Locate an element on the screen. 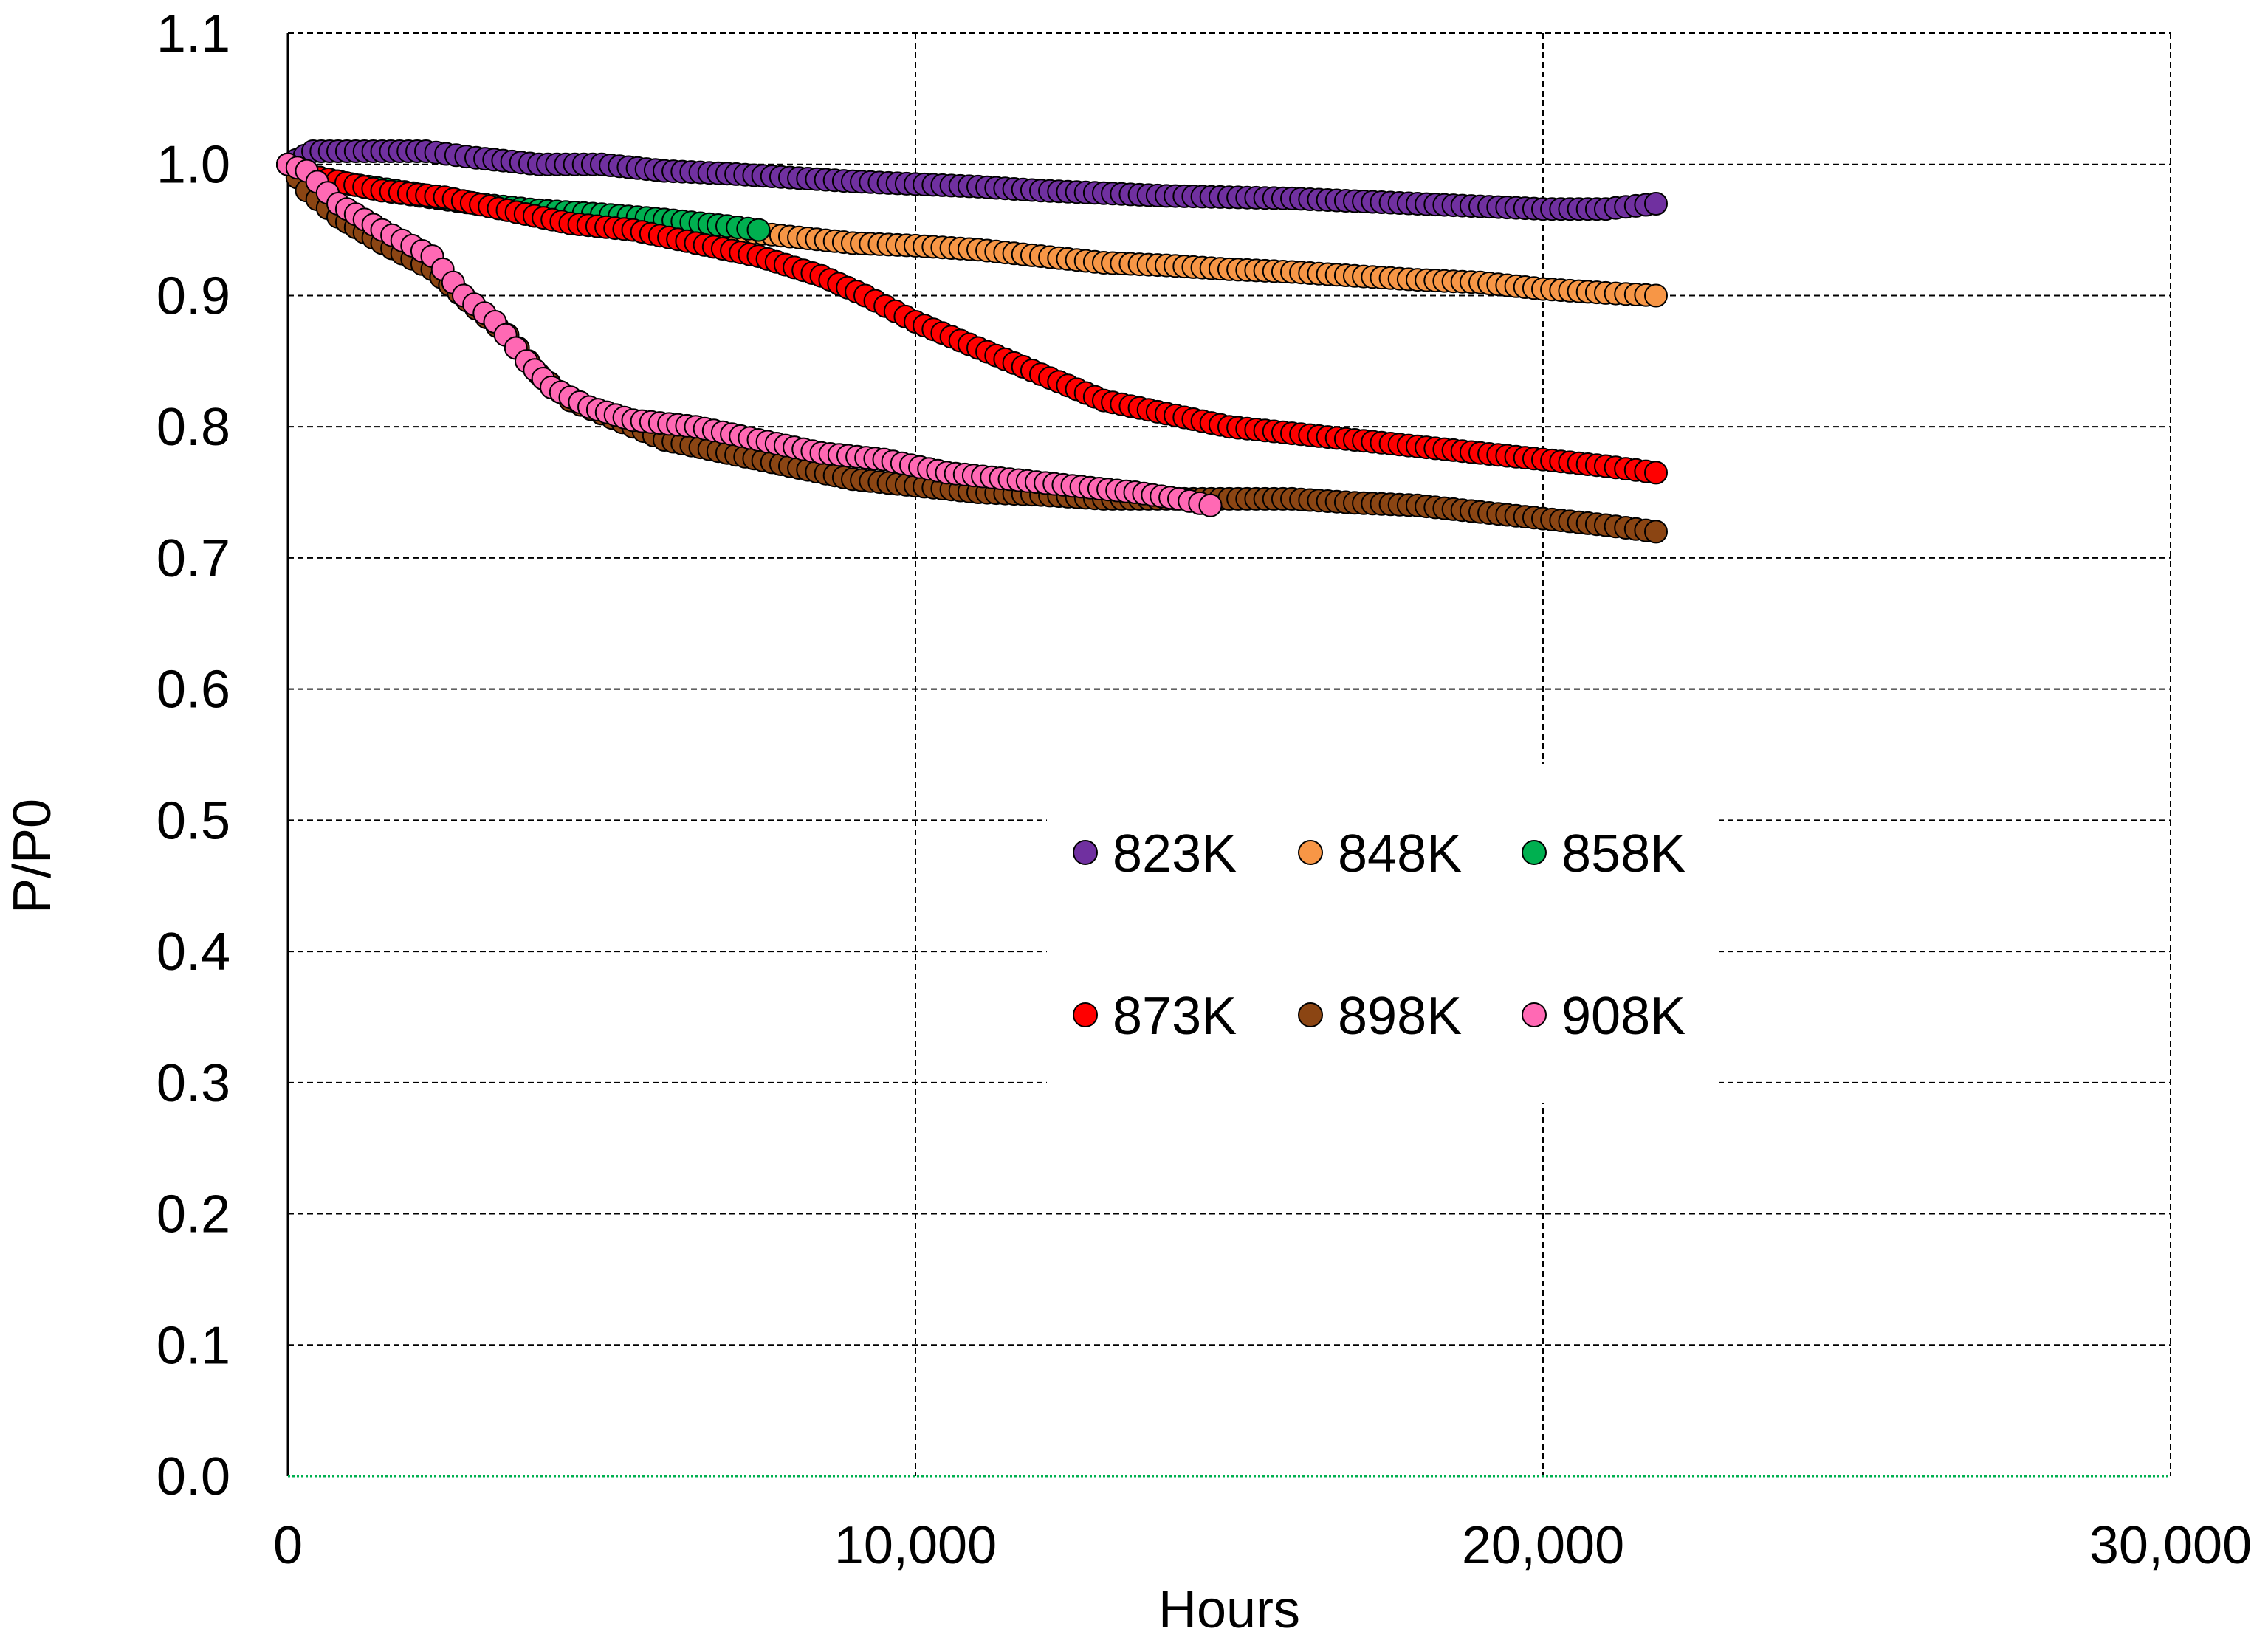 Image resolution: width=2268 pixels, height=1640 pixels. y-tick-label: 0.4 is located at coordinates (193, 952).